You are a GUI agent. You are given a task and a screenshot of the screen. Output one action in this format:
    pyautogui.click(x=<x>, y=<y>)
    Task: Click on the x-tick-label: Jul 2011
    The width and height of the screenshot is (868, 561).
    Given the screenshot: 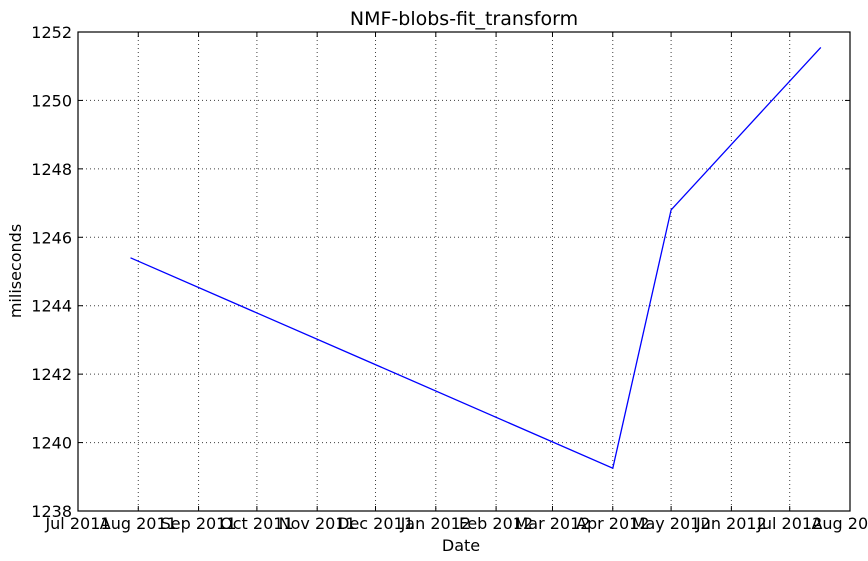 What is the action you would take?
    pyautogui.click(x=77, y=523)
    